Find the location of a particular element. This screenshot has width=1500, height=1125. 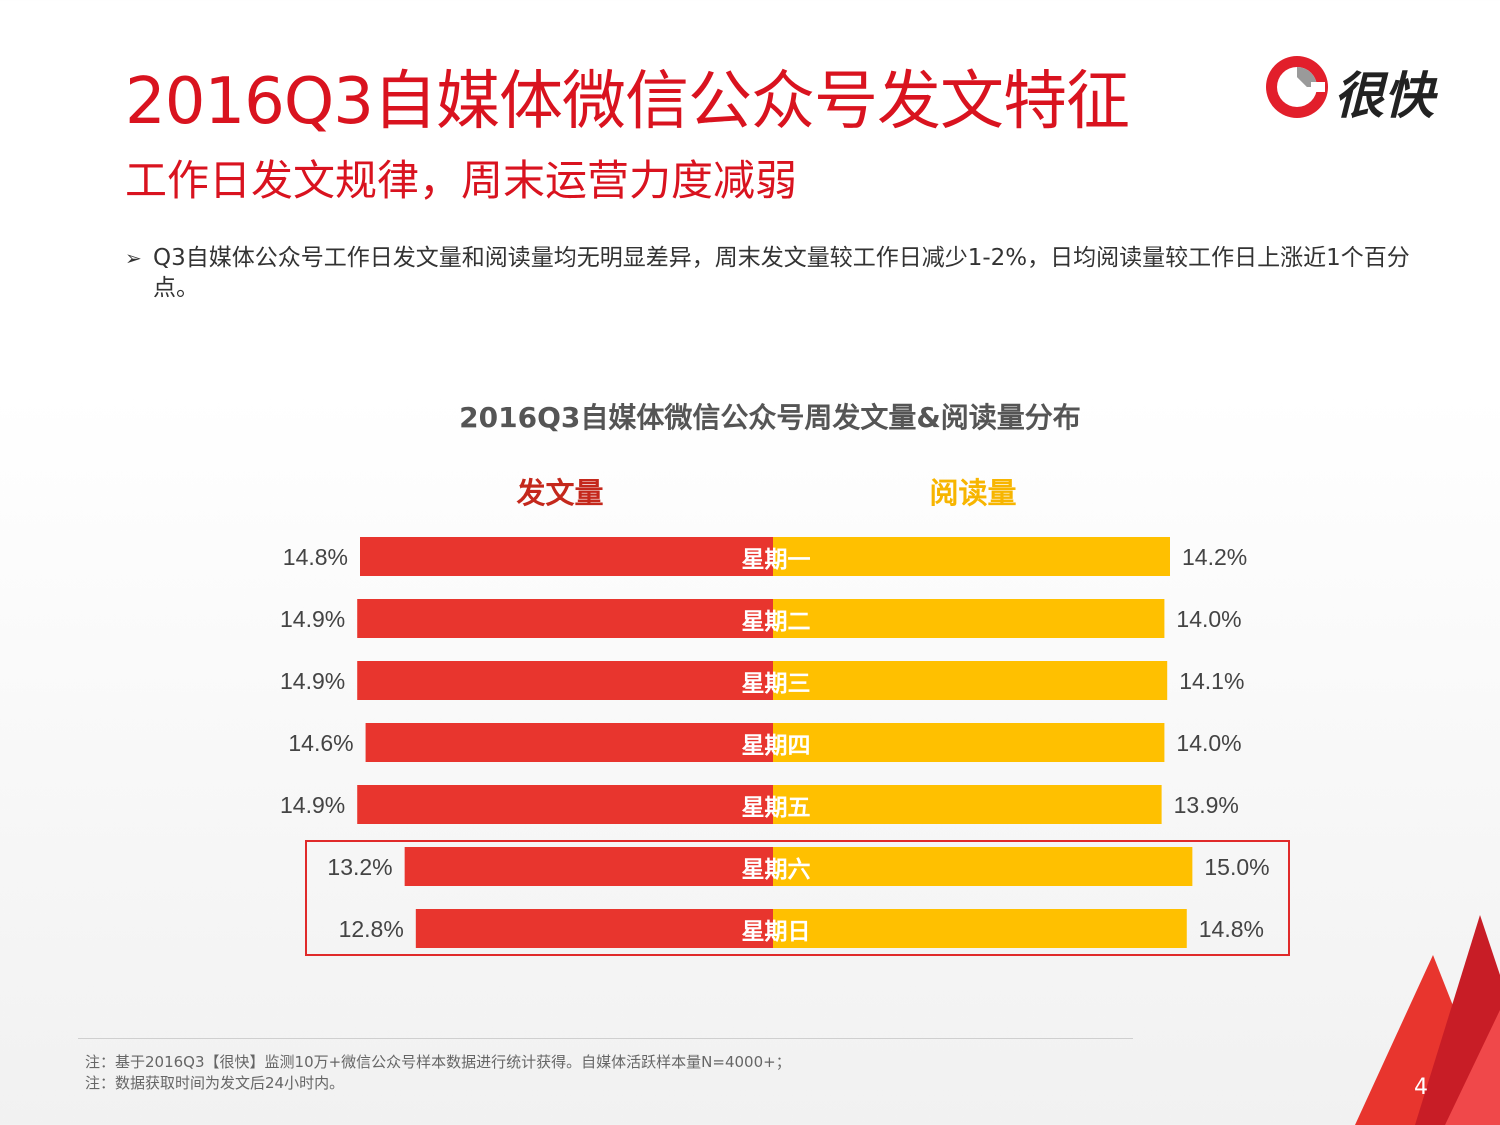

value-label-reads-5: 13.9% is located at coordinates (1206, 805).